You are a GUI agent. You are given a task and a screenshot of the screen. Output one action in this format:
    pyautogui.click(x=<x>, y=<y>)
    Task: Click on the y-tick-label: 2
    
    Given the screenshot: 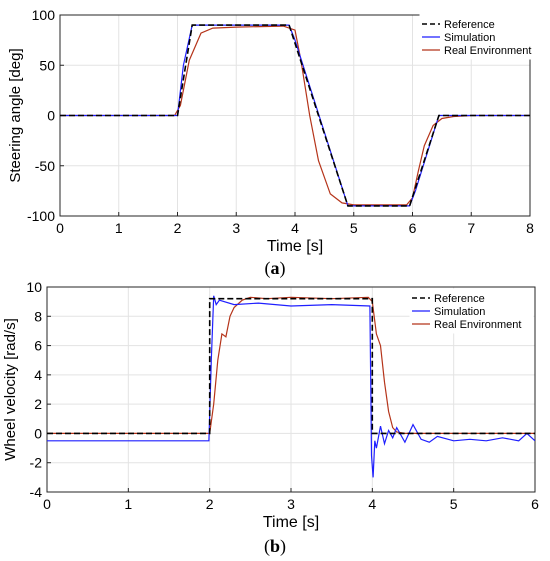 What is the action you would take?
    pyautogui.click(x=38, y=404)
    